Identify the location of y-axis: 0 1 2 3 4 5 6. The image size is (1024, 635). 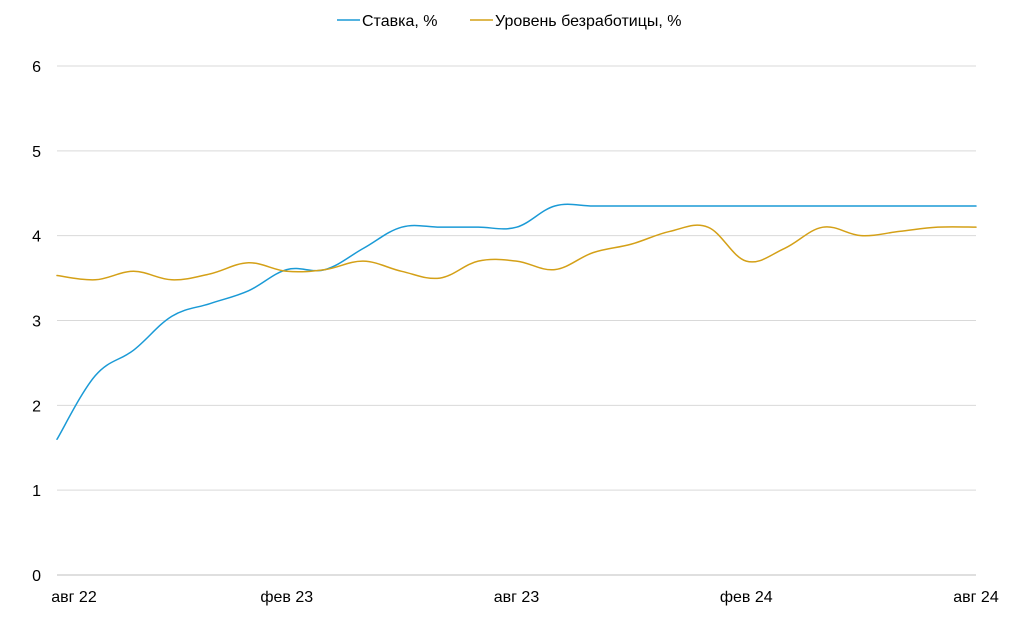
(36, 322).